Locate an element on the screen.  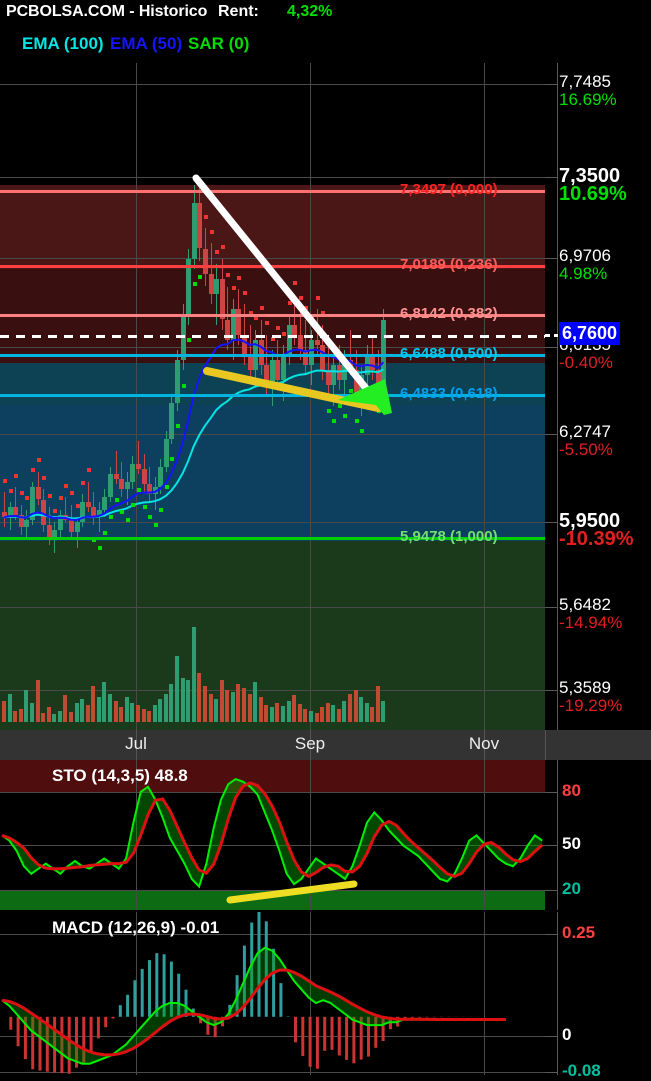
return-value: 4,32% is located at coordinates (309, 12).